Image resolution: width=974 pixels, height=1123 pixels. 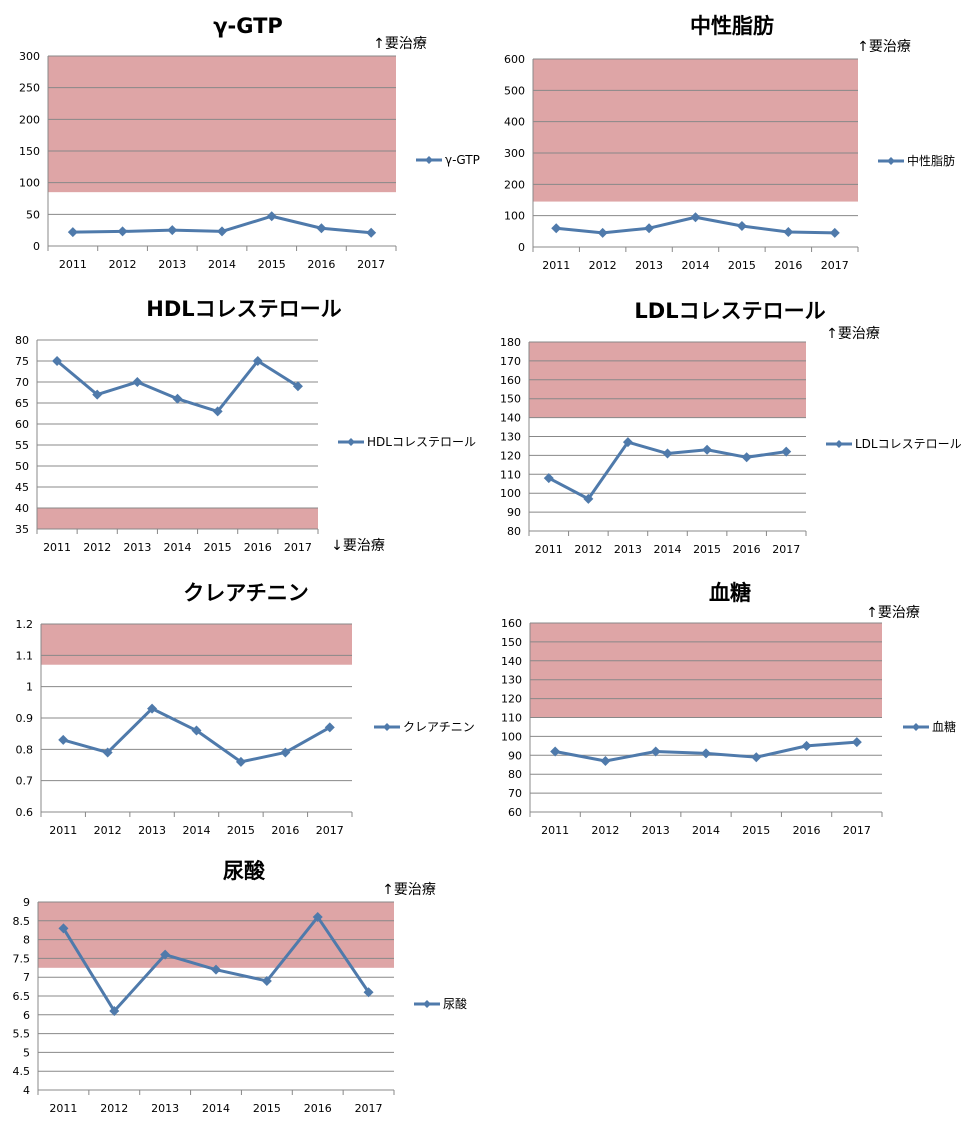 What do you see at coordinates (246, 593) in the screenshot?
I see `chart-title: クレアチニン` at bounding box center [246, 593].